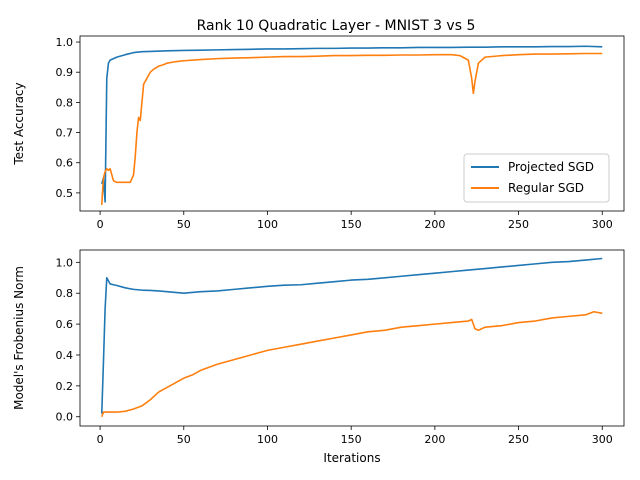 This screenshot has width=640, height=480. Describe the element at coordinates (65, 293) in the screenshot. I see `norm-y-tick-label: 0.8` at that location.